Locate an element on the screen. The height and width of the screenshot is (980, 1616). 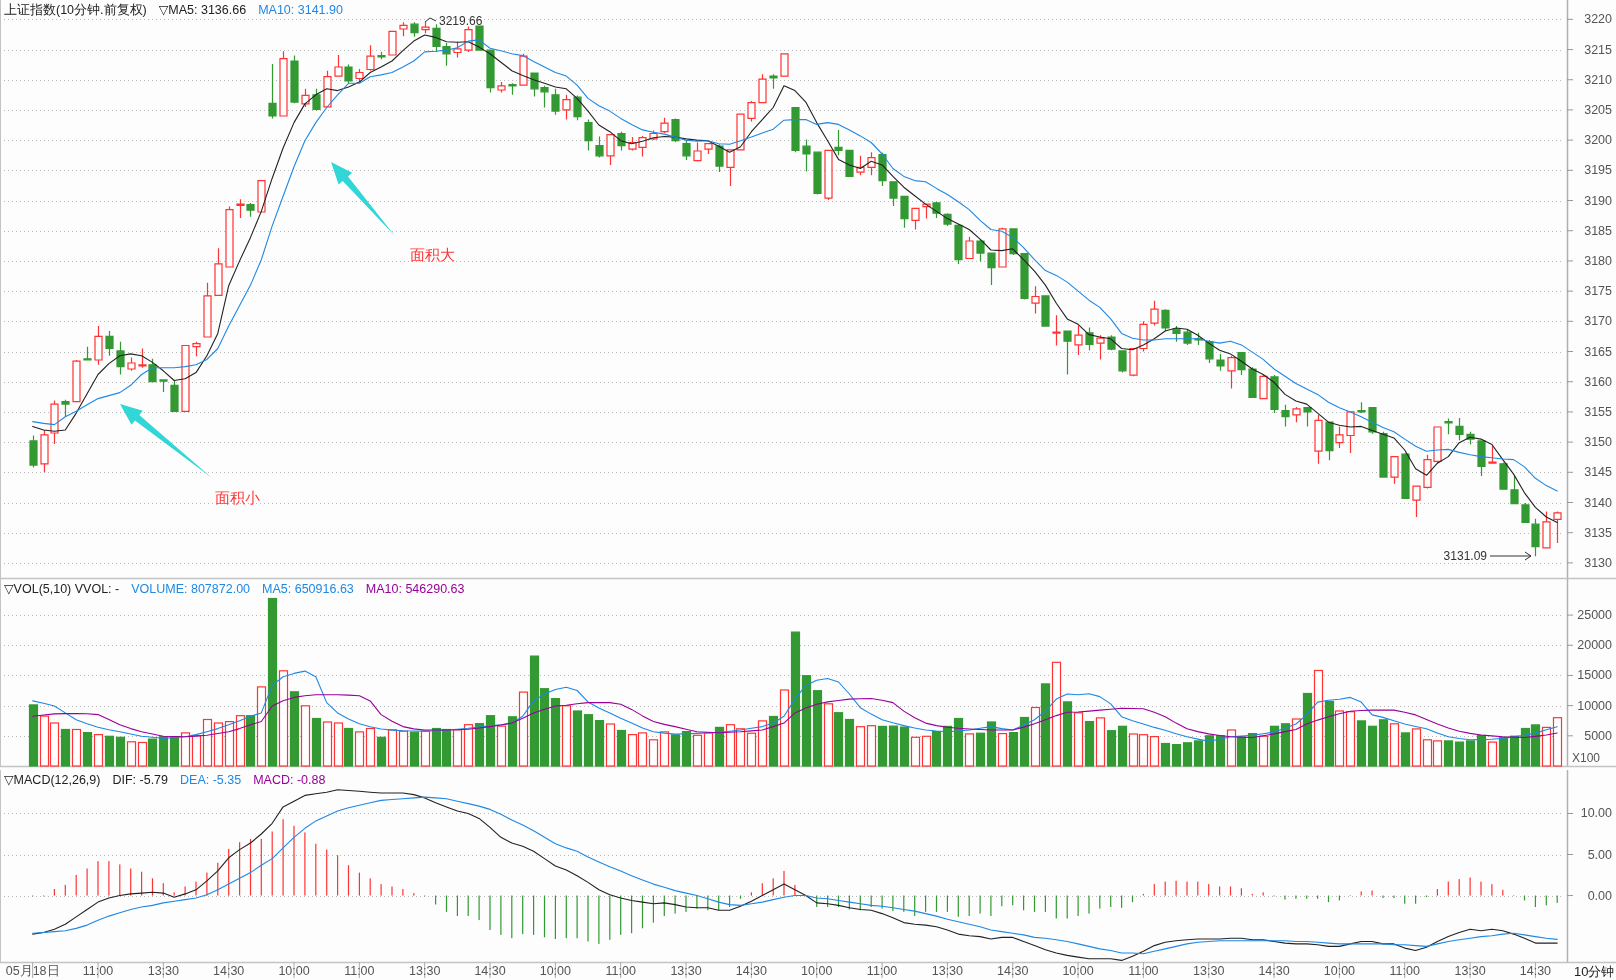
y-tick-label: 20000 is located at coordinates (1595, 645).